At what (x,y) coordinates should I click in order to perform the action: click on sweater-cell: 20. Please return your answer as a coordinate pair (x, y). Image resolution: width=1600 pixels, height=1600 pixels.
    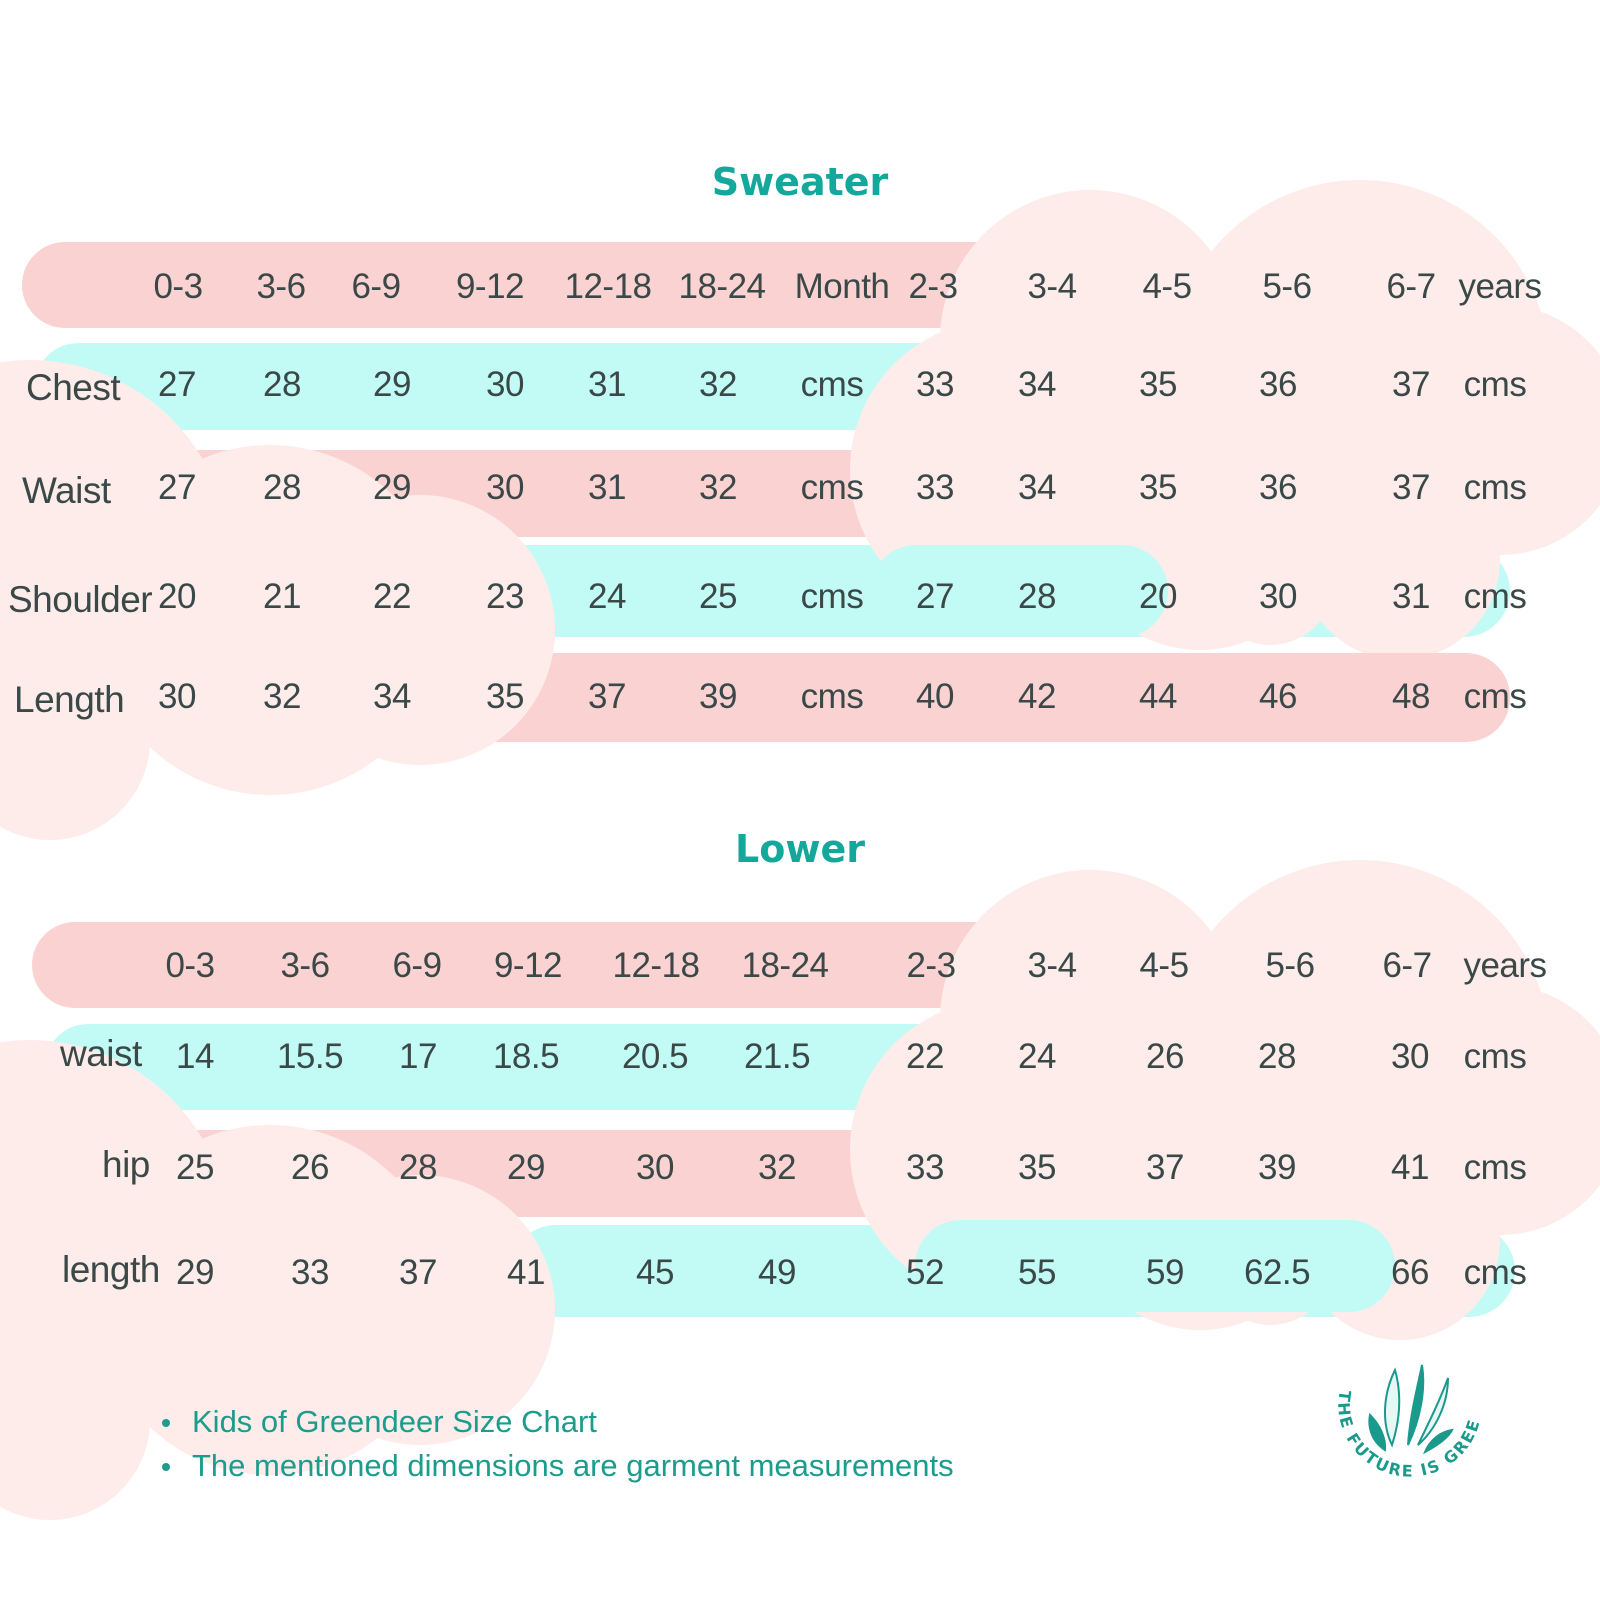
    Looking at the image, I should click on (177, 596).